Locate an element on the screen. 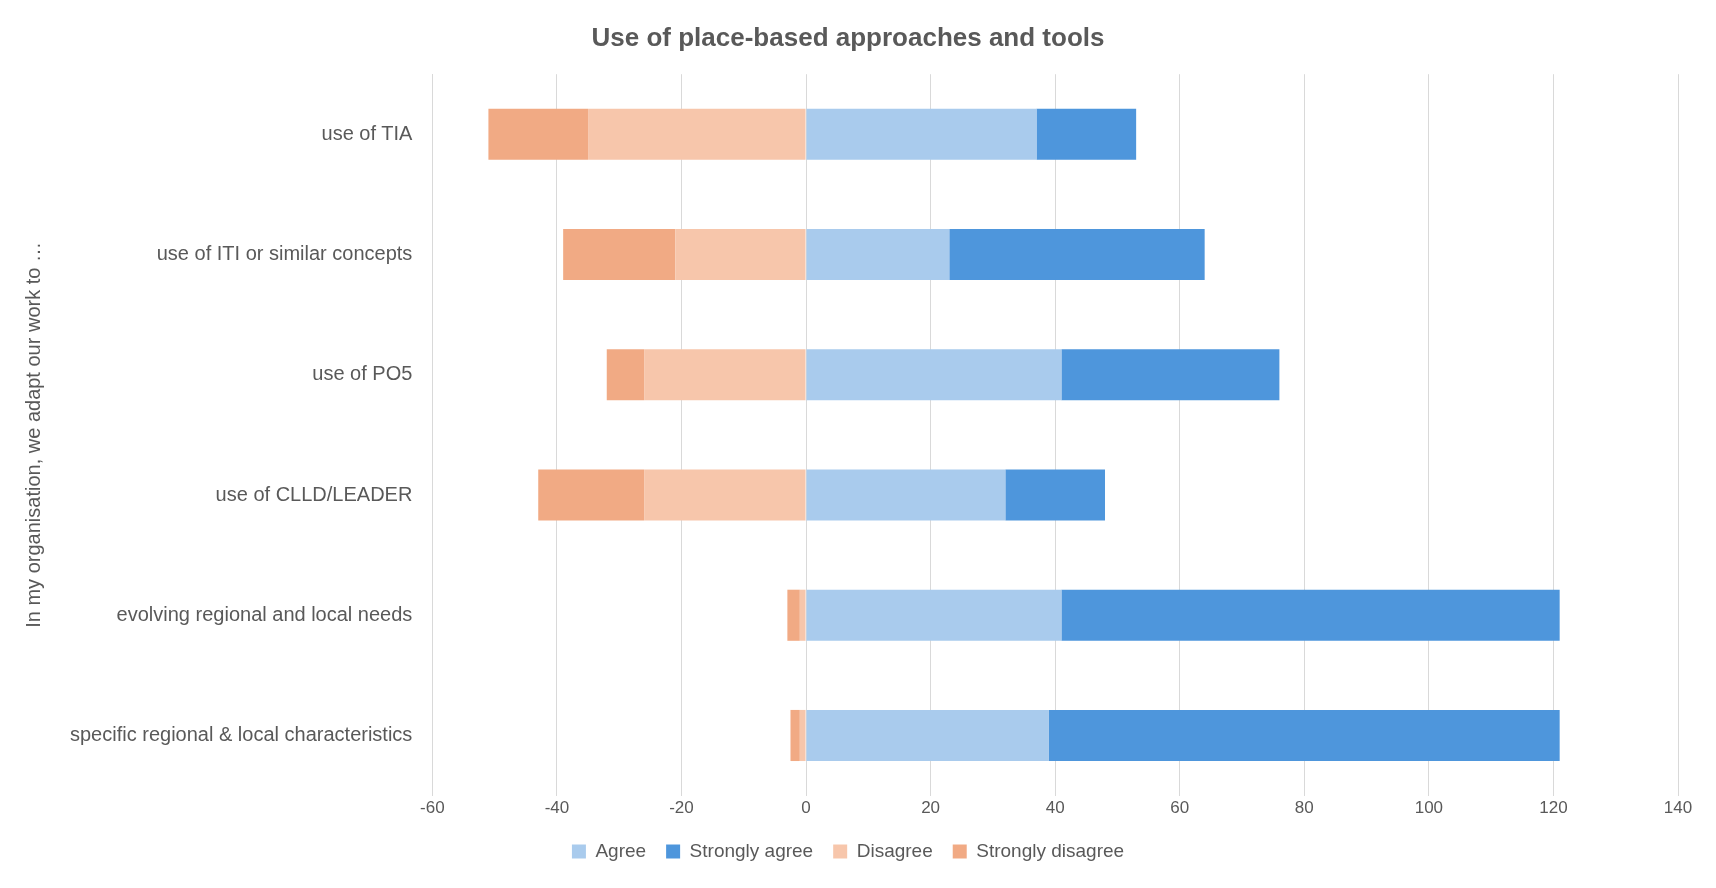  x-tick-label: 60 is located at coordinates (1180, 808).